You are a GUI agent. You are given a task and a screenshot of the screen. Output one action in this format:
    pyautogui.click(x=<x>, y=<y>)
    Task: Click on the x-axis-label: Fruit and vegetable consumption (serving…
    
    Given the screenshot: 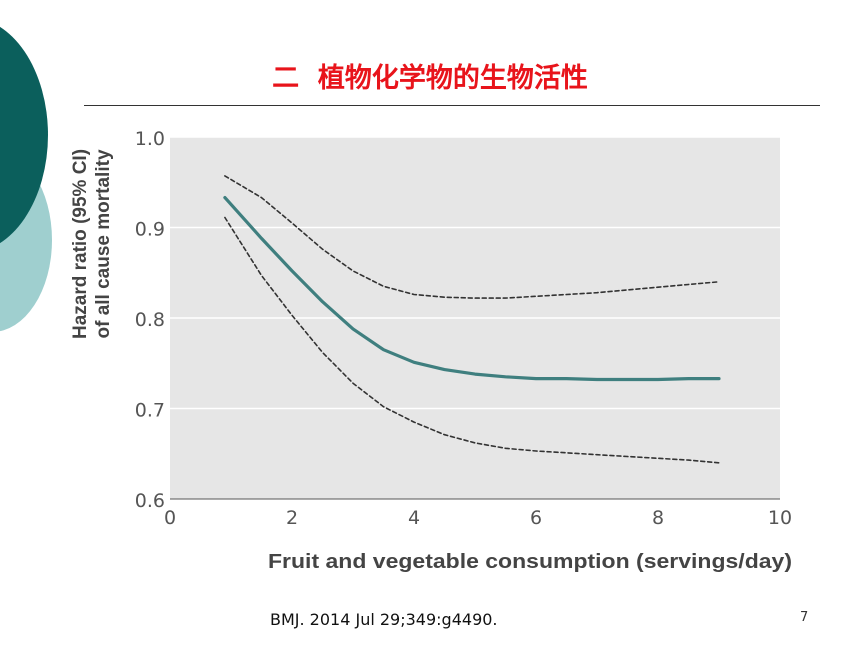 What is the action you would take?
    pyautogui.click(x=530, y=562)
    